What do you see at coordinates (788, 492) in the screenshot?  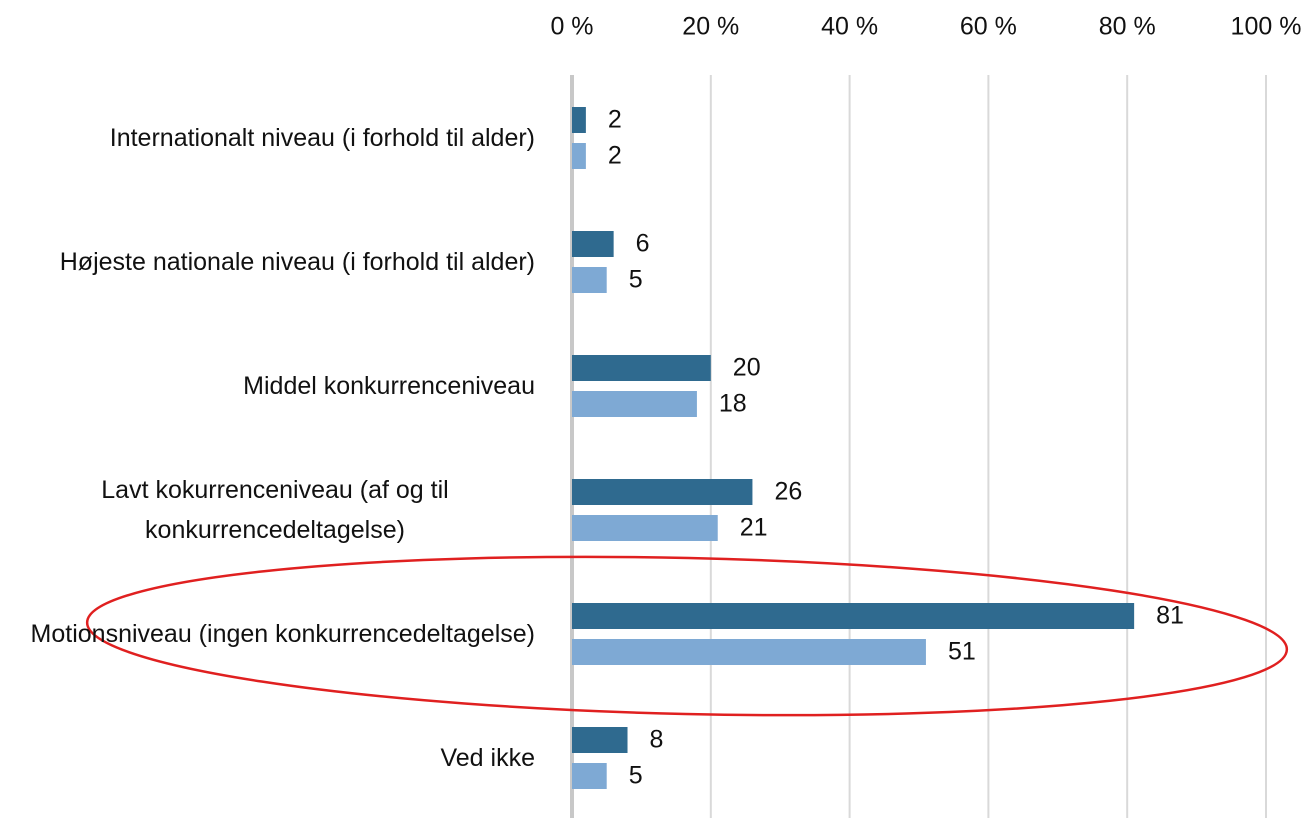 I see `data-label: 26` at bounding box center [788, 492].